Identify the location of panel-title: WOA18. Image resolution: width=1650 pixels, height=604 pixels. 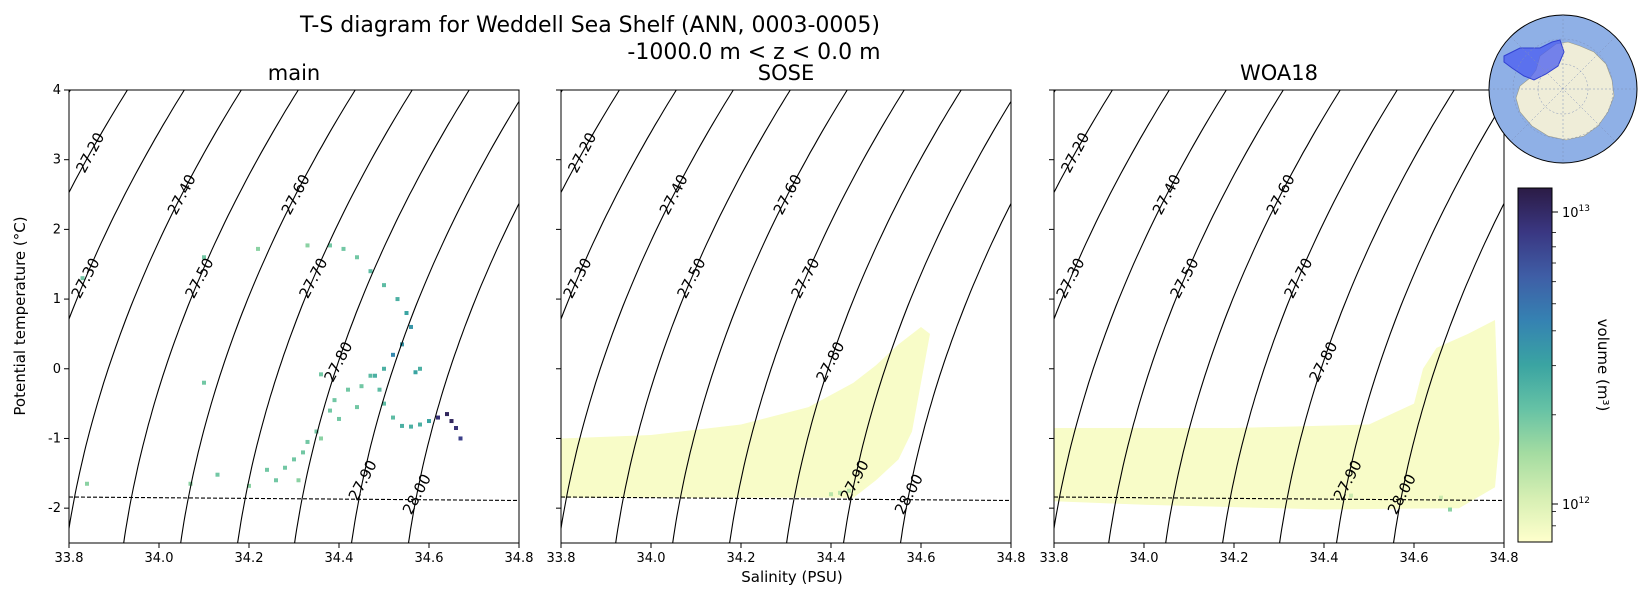
(1279, 73).